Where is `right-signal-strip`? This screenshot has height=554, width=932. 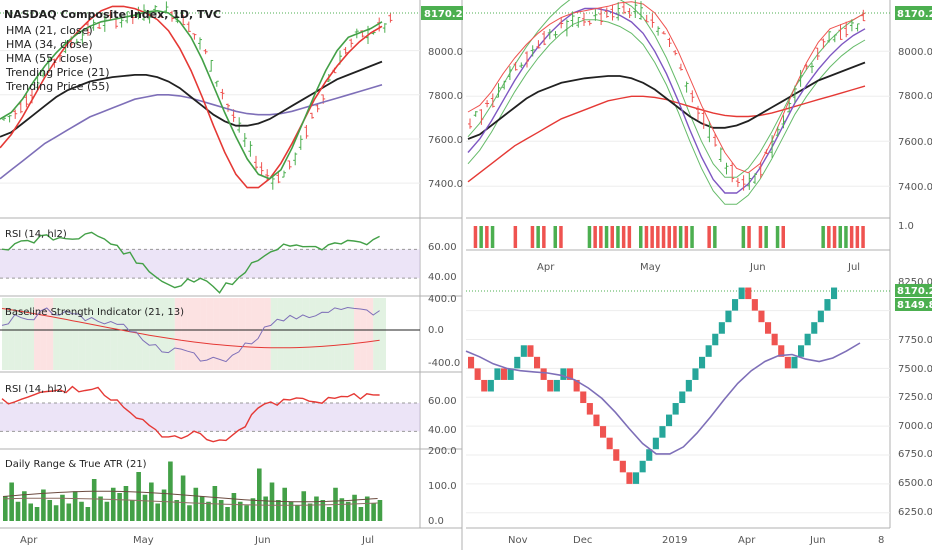 right-signal-strip is located at coordinates (669, 237).